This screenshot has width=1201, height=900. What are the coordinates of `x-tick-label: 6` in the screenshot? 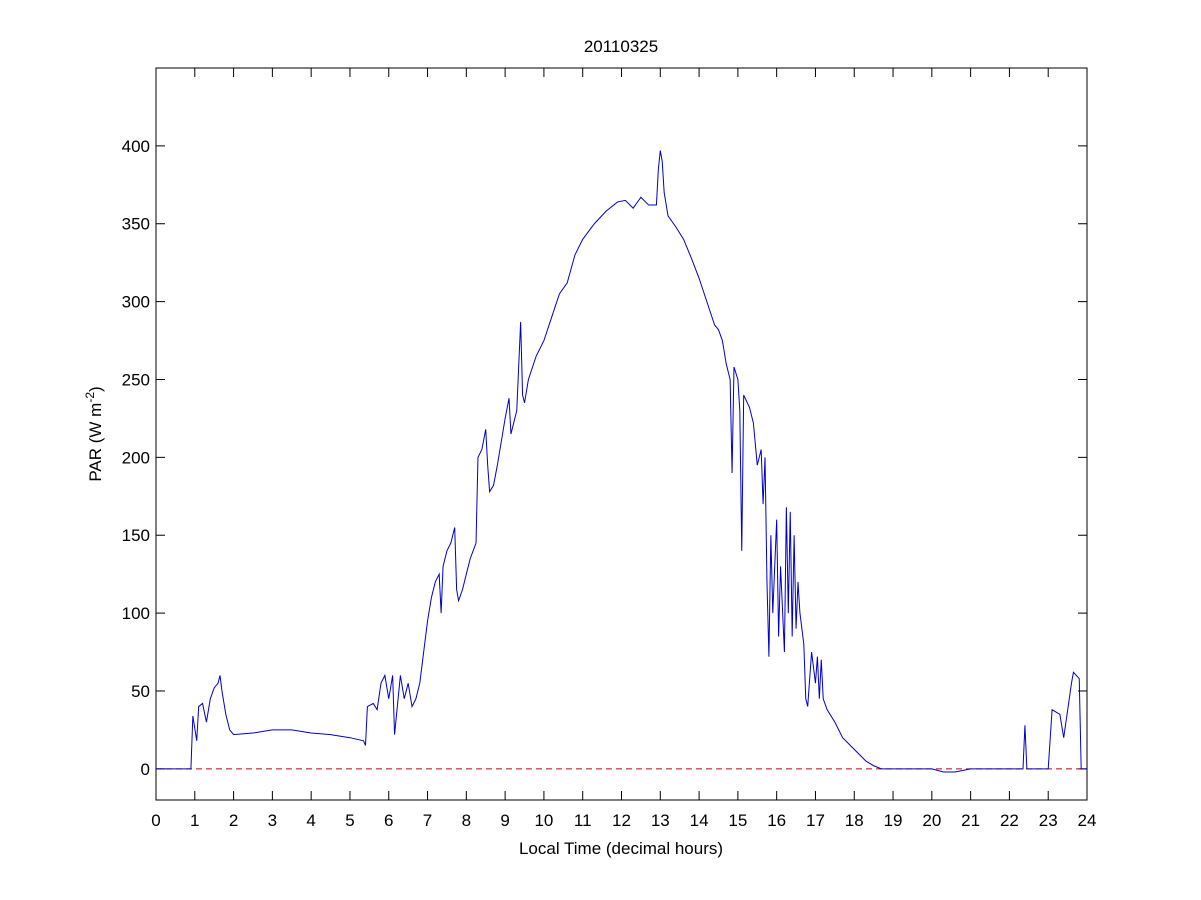 It's located at (388, 820).